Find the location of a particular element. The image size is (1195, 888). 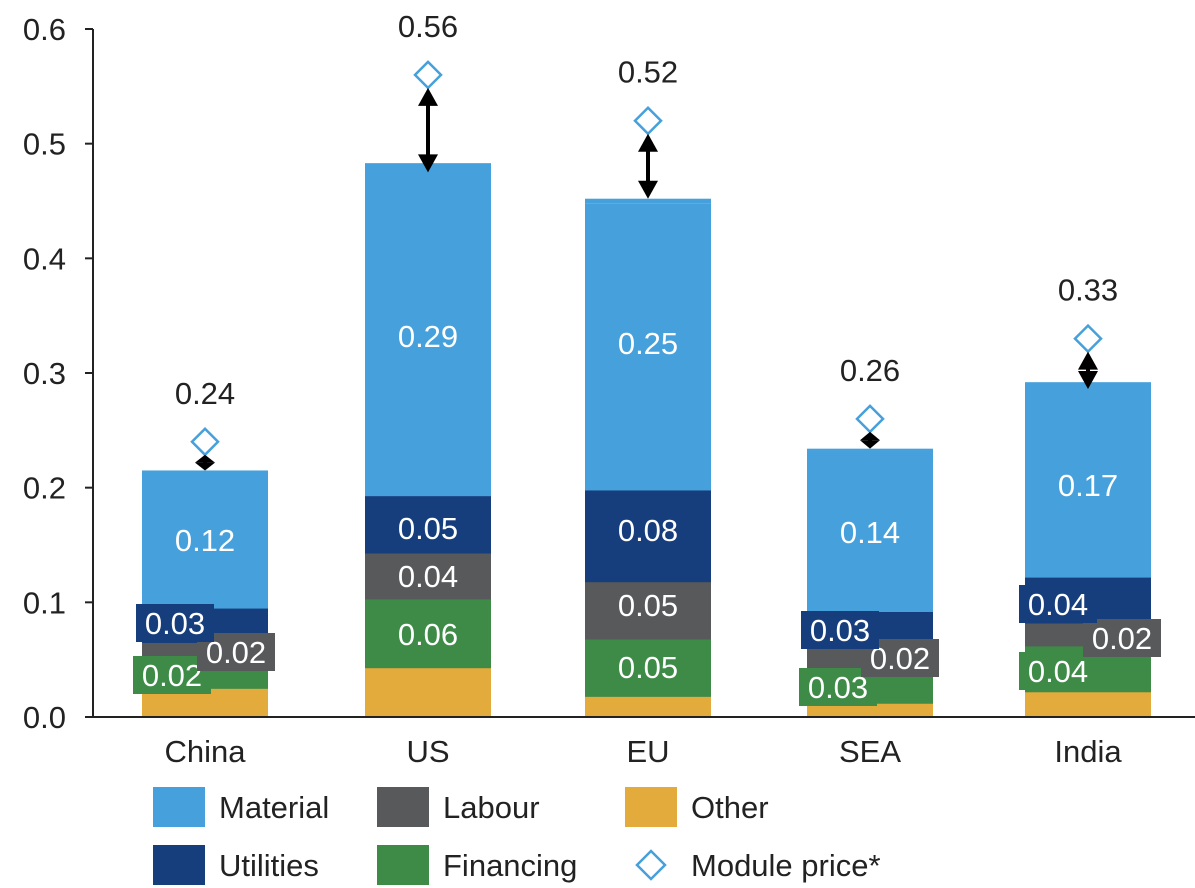

segment-label-financing-us: 0.06 is located at coordinates (428, 634).